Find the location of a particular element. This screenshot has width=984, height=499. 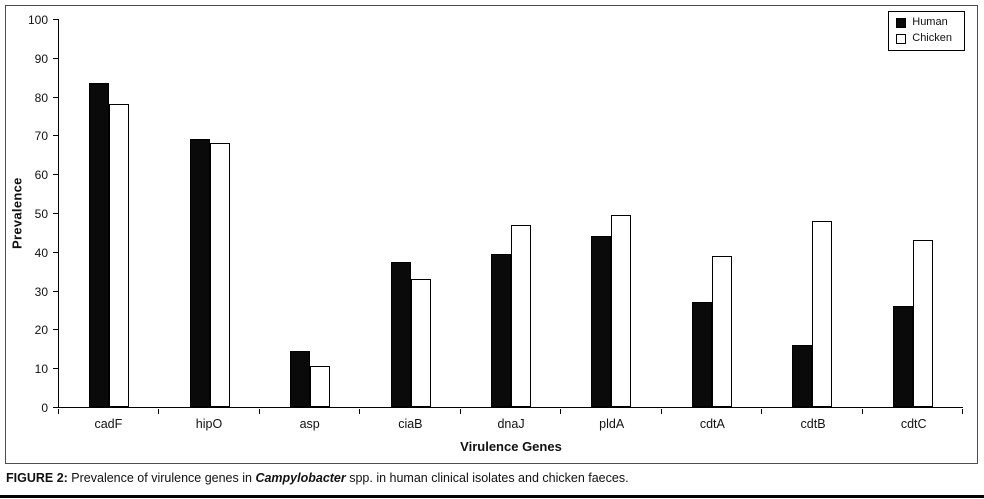

x-tick-label-cdtA: cdtA is located at coordinates (712, 424).